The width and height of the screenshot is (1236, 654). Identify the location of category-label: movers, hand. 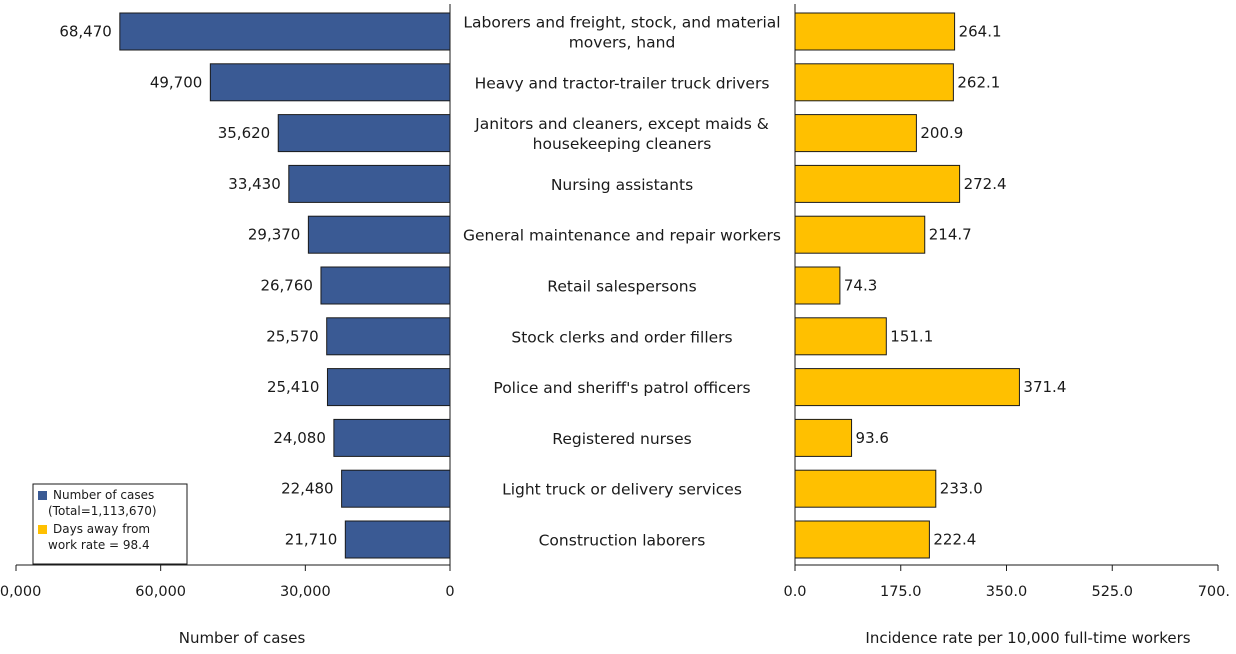
(622, 43).